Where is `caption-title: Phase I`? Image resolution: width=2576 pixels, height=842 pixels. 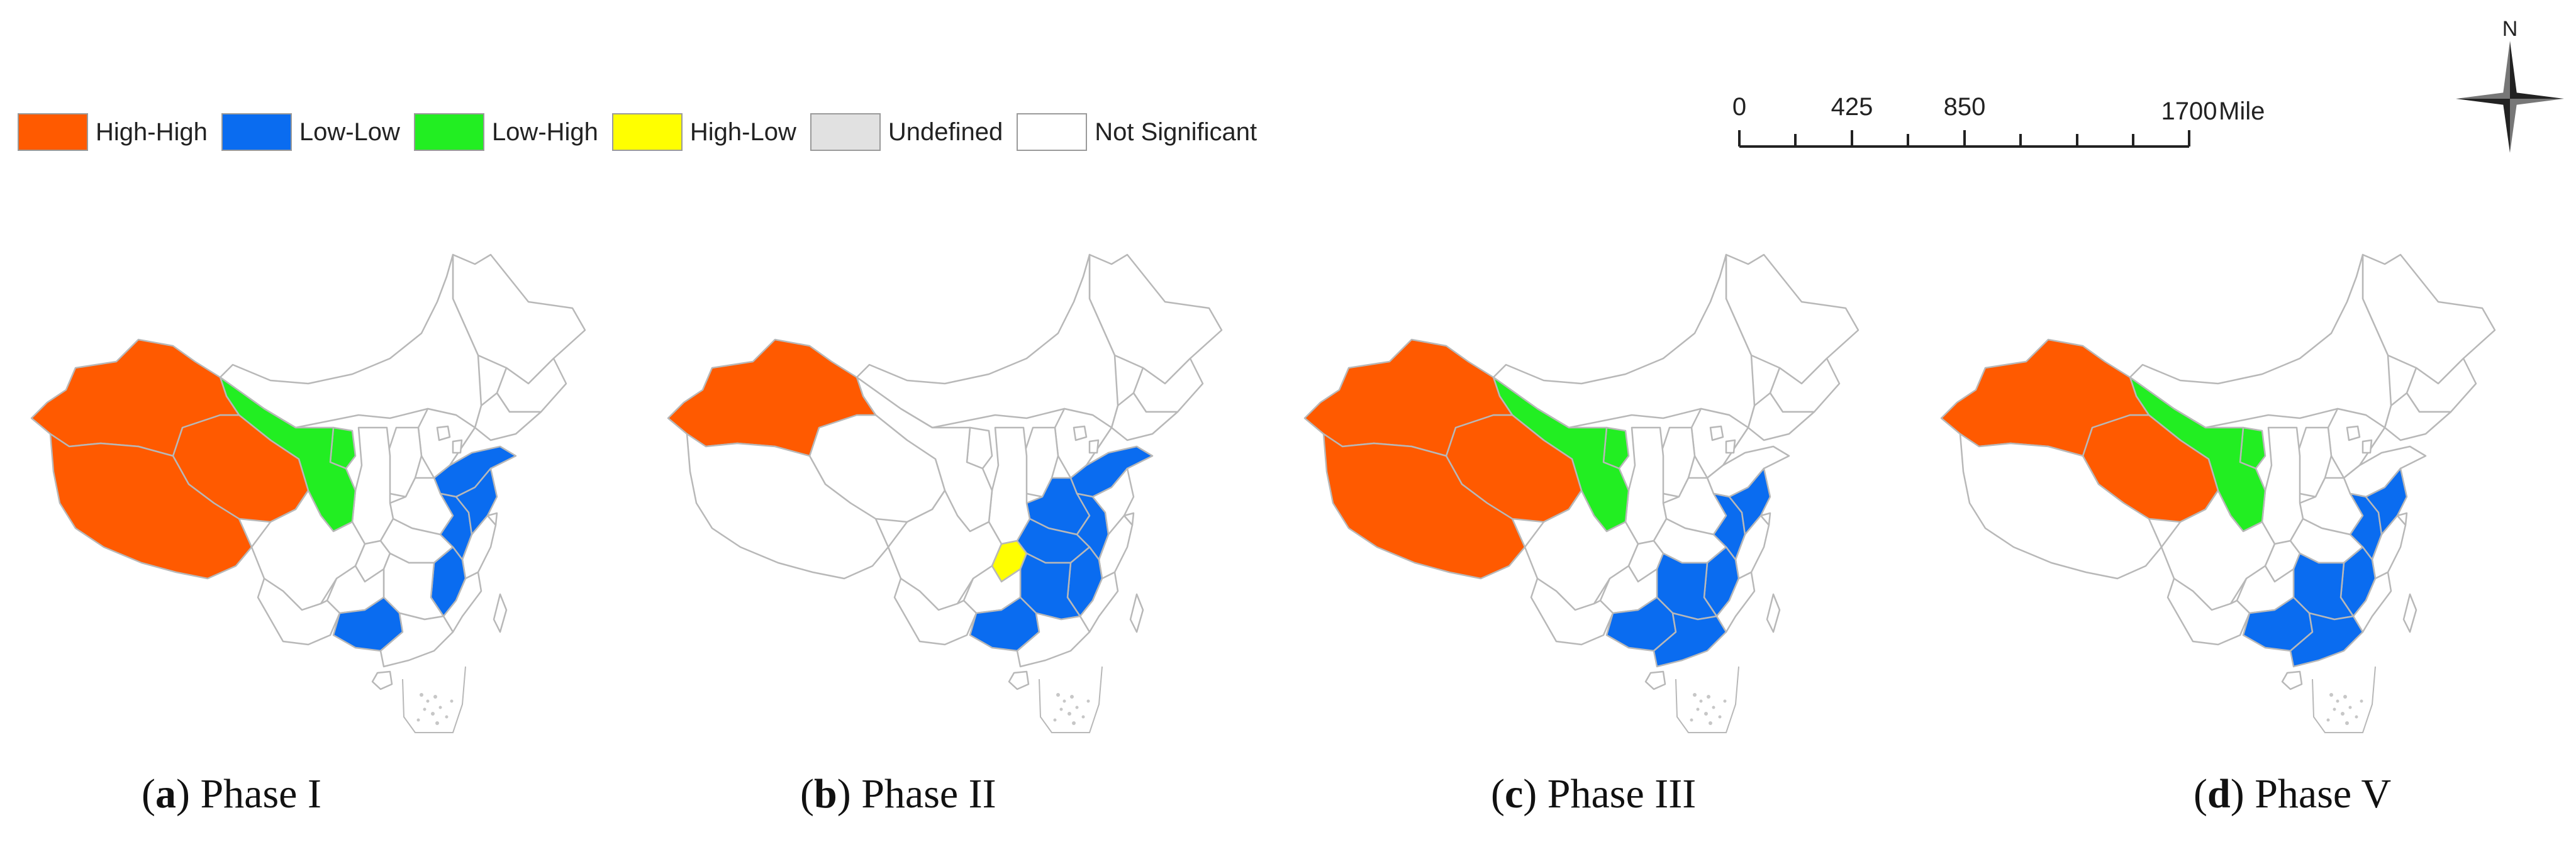
caption-title: Phase I is located at coordinates (260, 794).